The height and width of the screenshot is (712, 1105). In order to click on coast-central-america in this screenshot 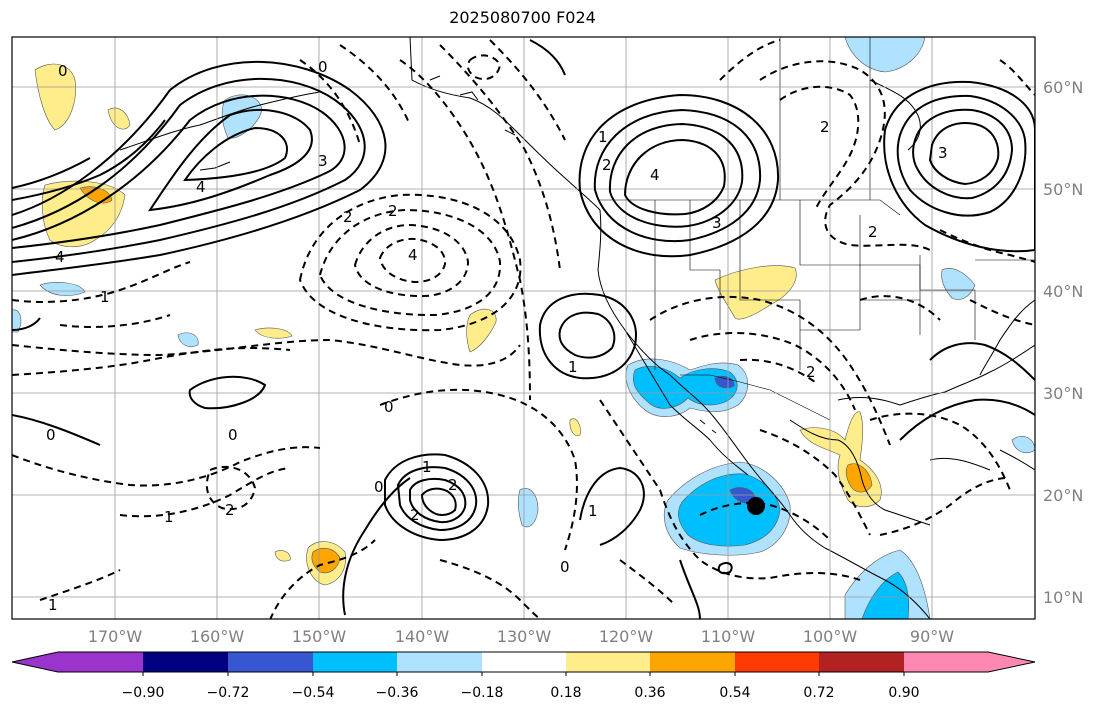, I will do `click(877, 583)`.